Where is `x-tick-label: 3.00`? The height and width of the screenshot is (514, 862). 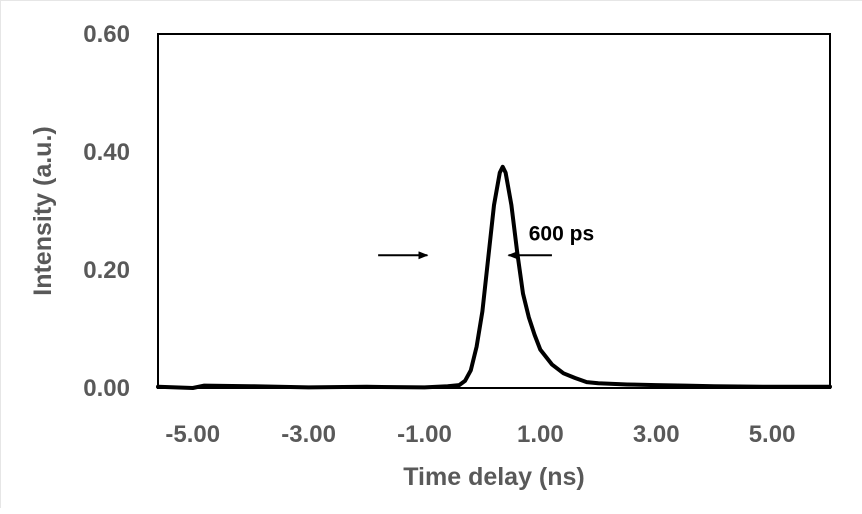 x-tick-label: 3.00 is located at coordinates (656, 434).